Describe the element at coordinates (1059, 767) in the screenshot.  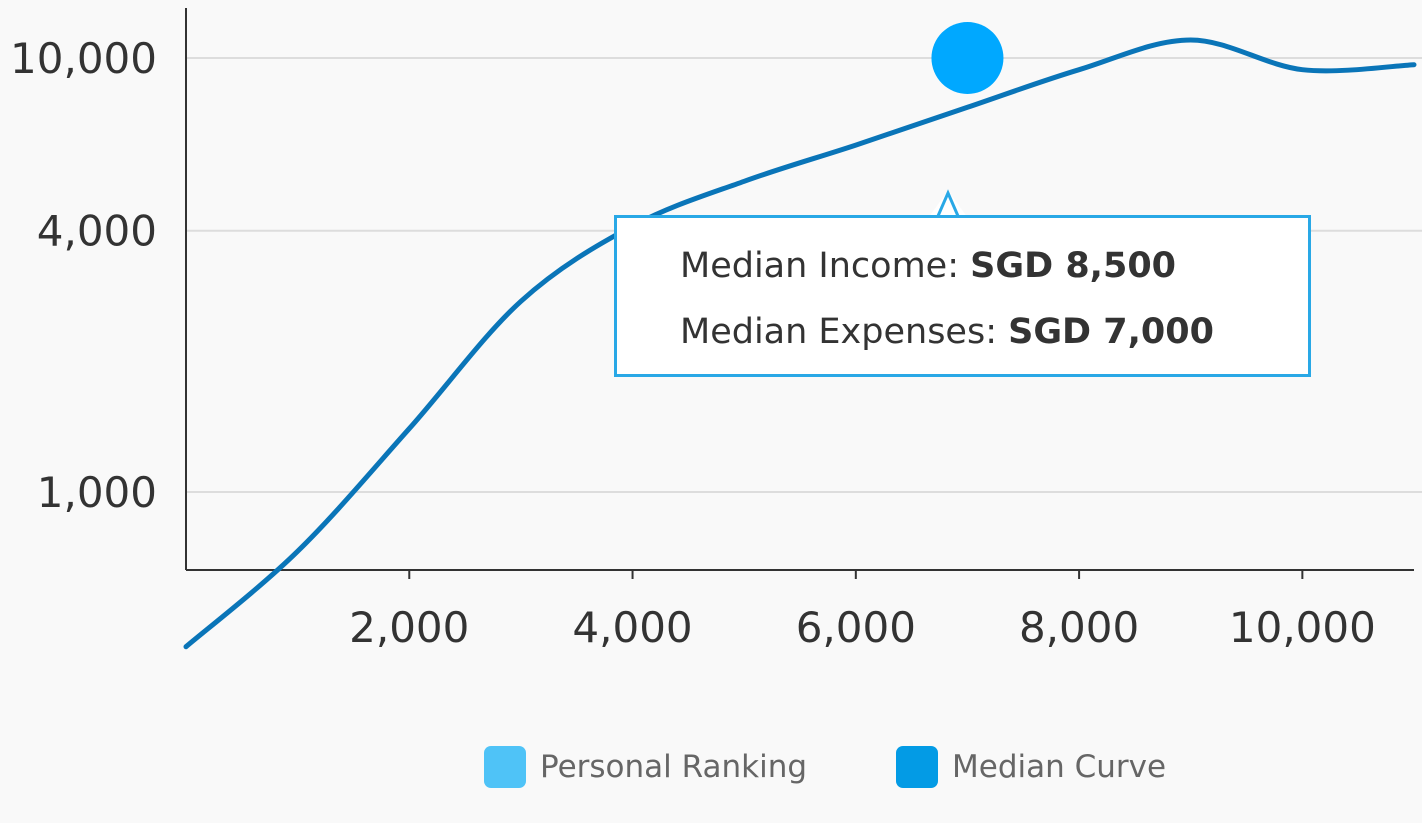
I see `legend-label-median-curve: Median Curve` at that location.